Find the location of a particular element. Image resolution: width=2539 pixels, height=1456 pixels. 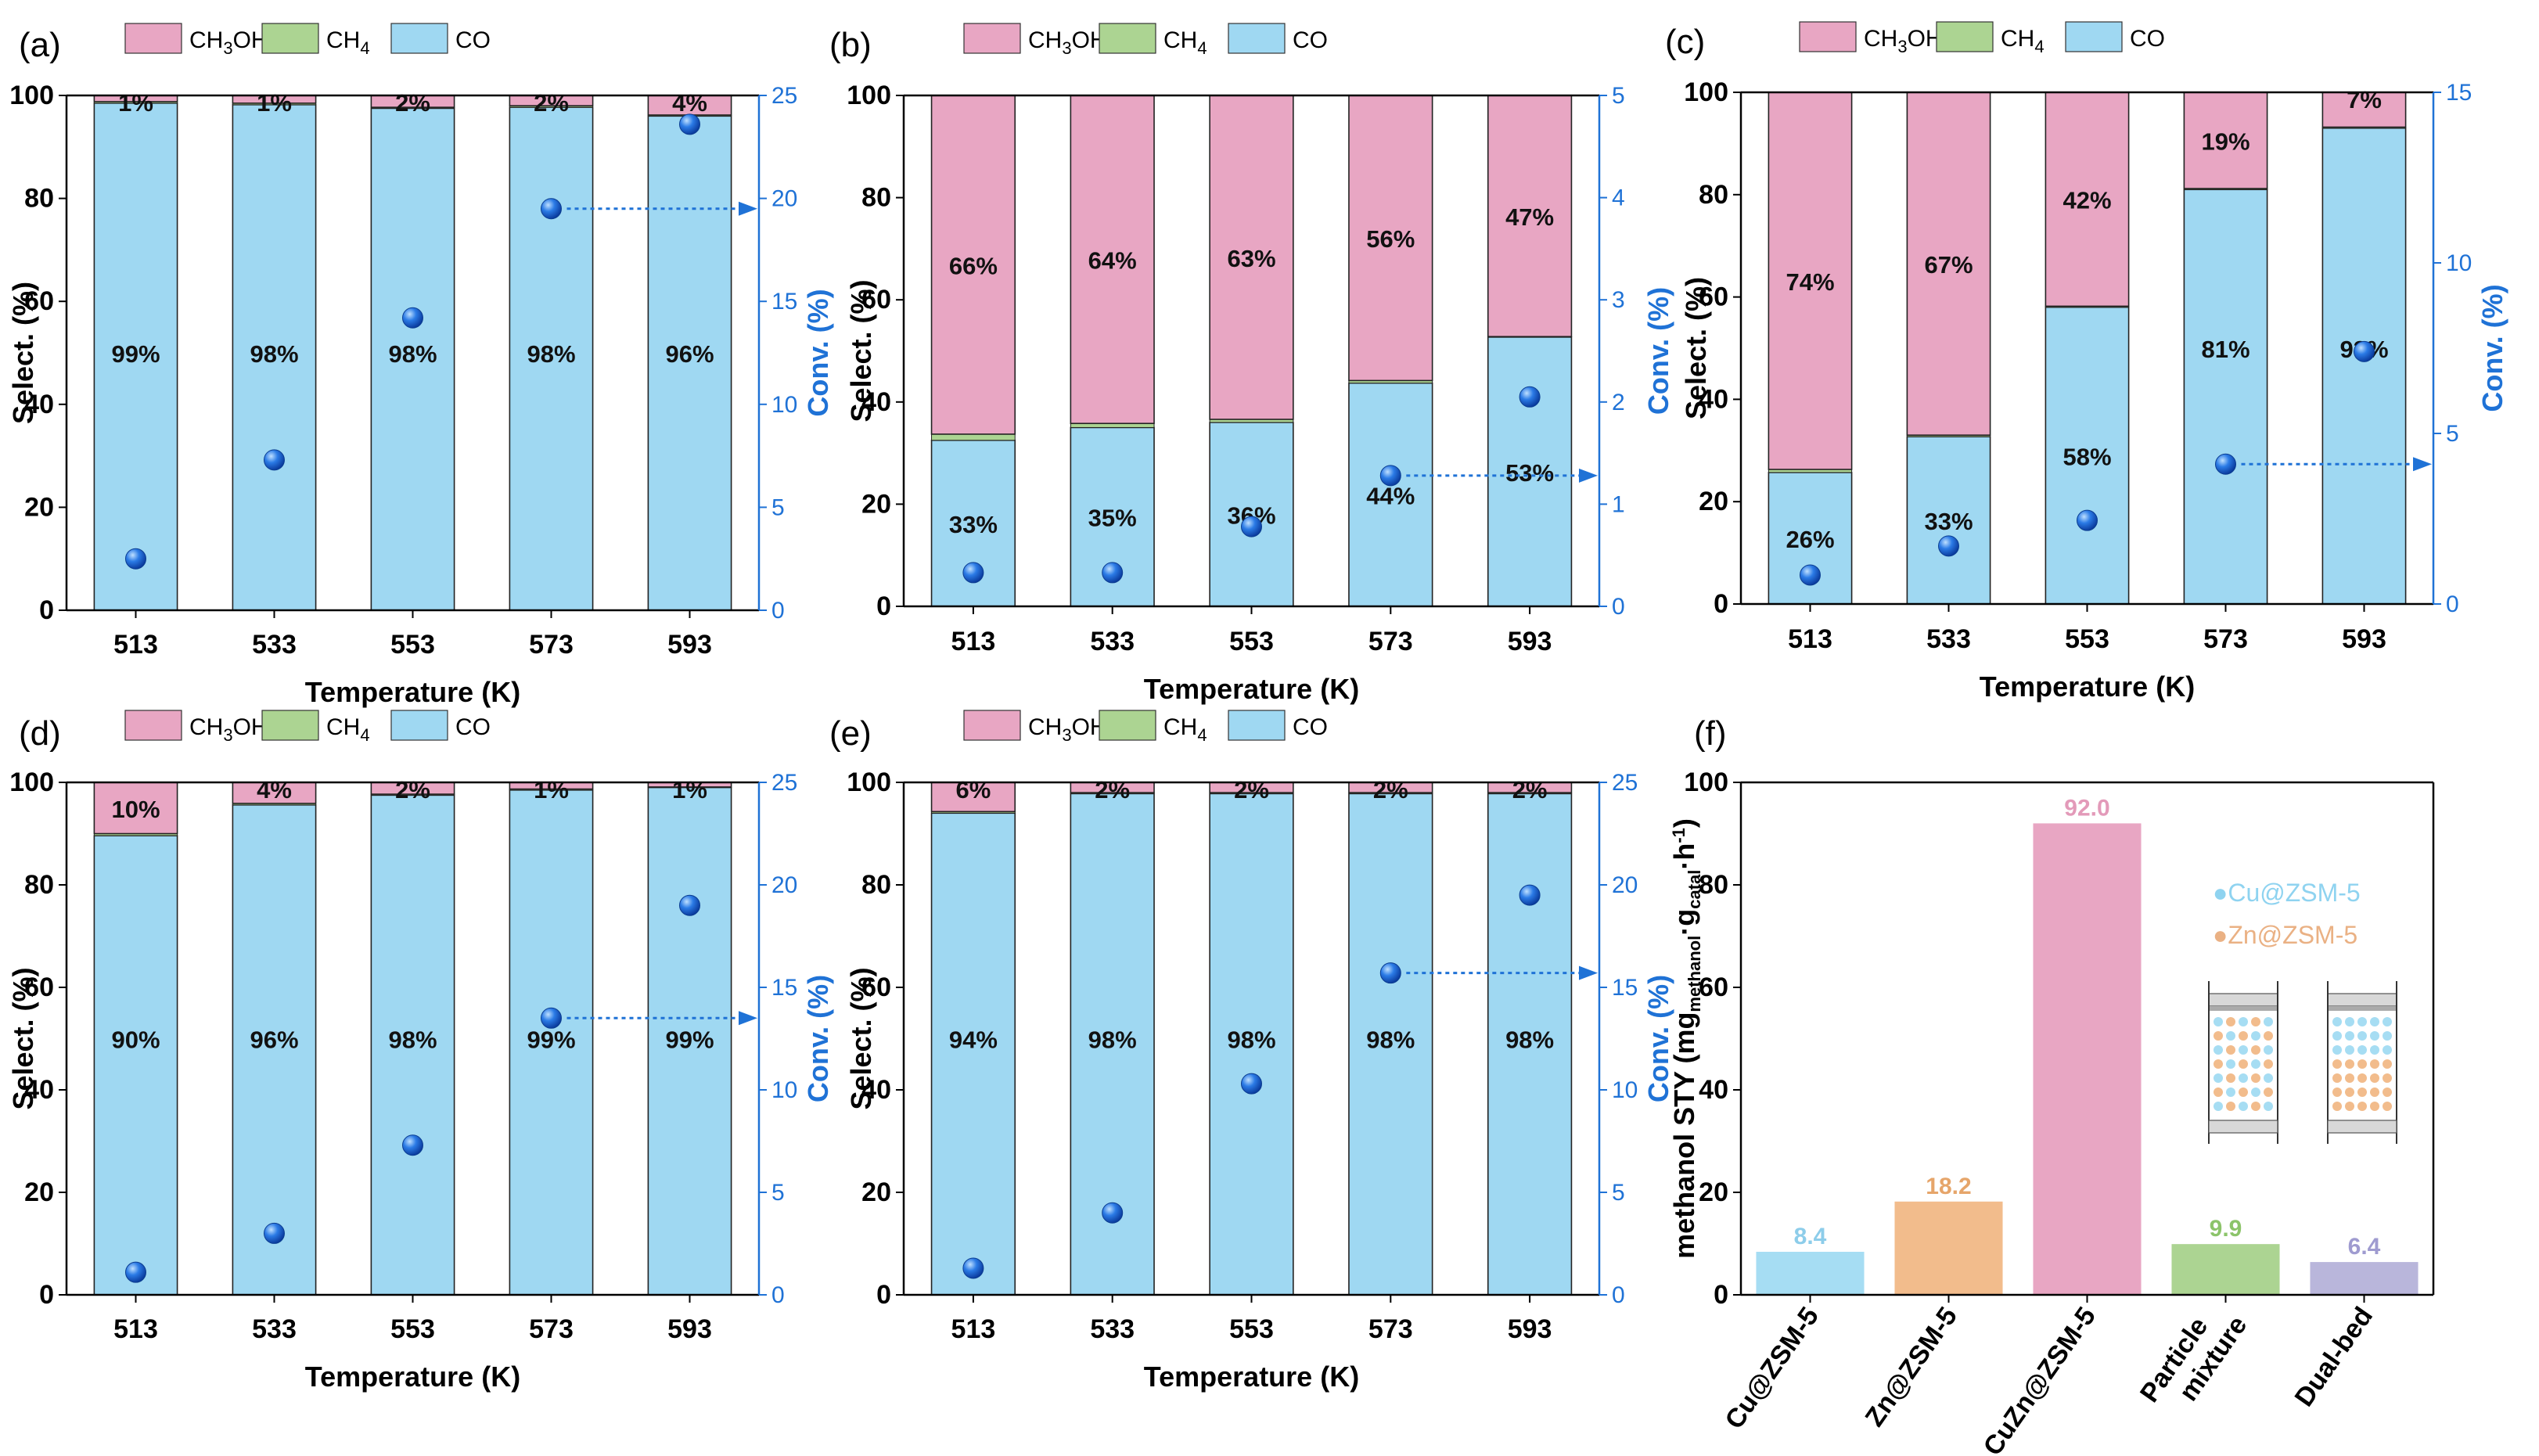

reactor-cap-bottom is located at coordinates (2362, 1127).